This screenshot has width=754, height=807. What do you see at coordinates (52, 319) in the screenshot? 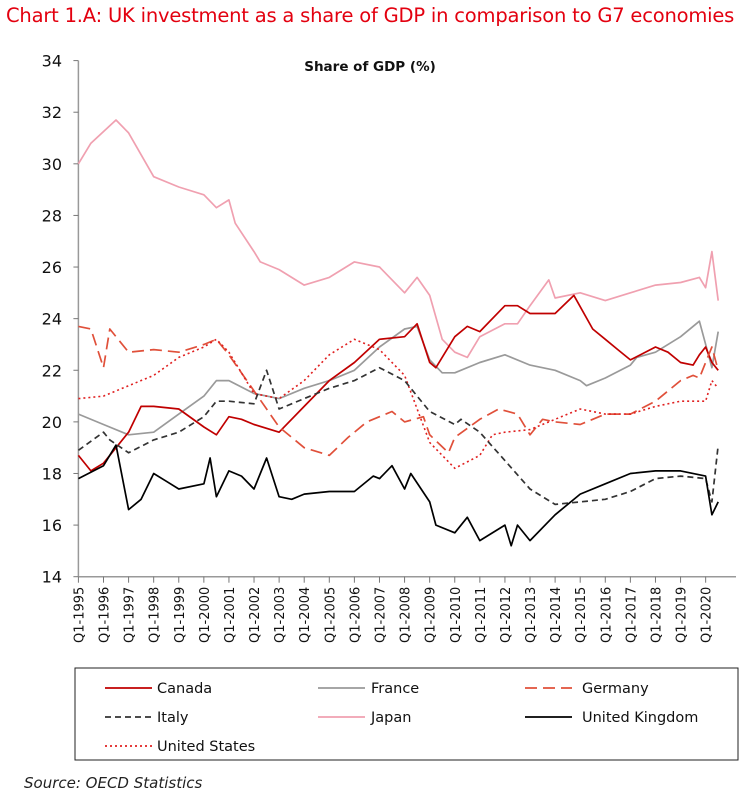
I see `y-tick-label: 24` at bounding box center [52, 319].